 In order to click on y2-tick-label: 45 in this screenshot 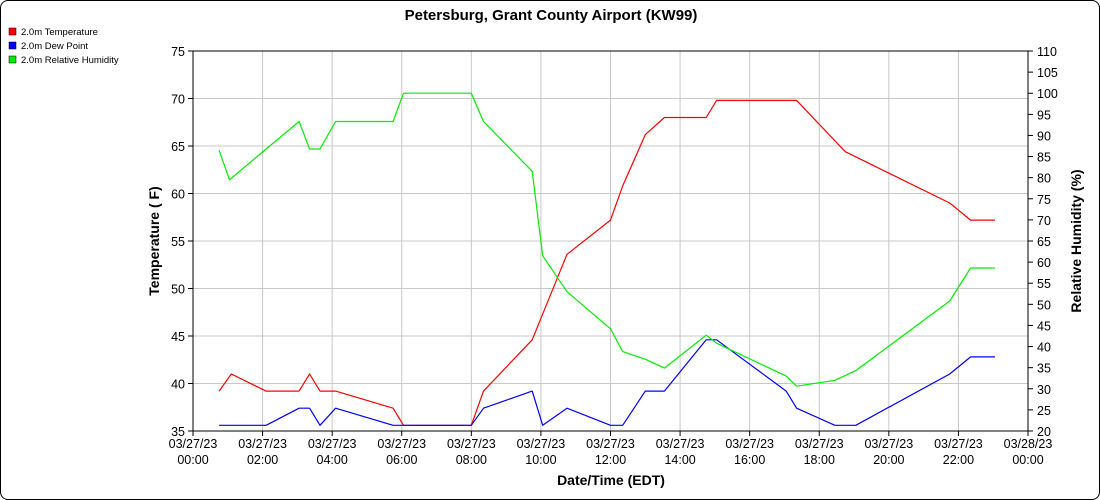, I will do `click(1044, 326)`.